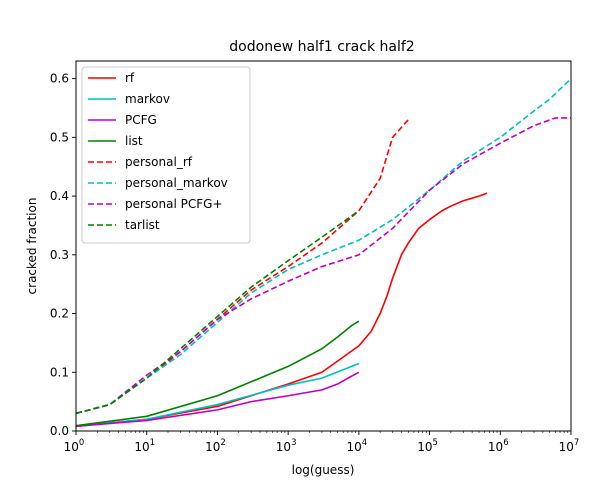 Image resolution: width=612 pixels, height=485 pixels. I want to click on y-axis-label: cracked fraction, so click(32, 246).